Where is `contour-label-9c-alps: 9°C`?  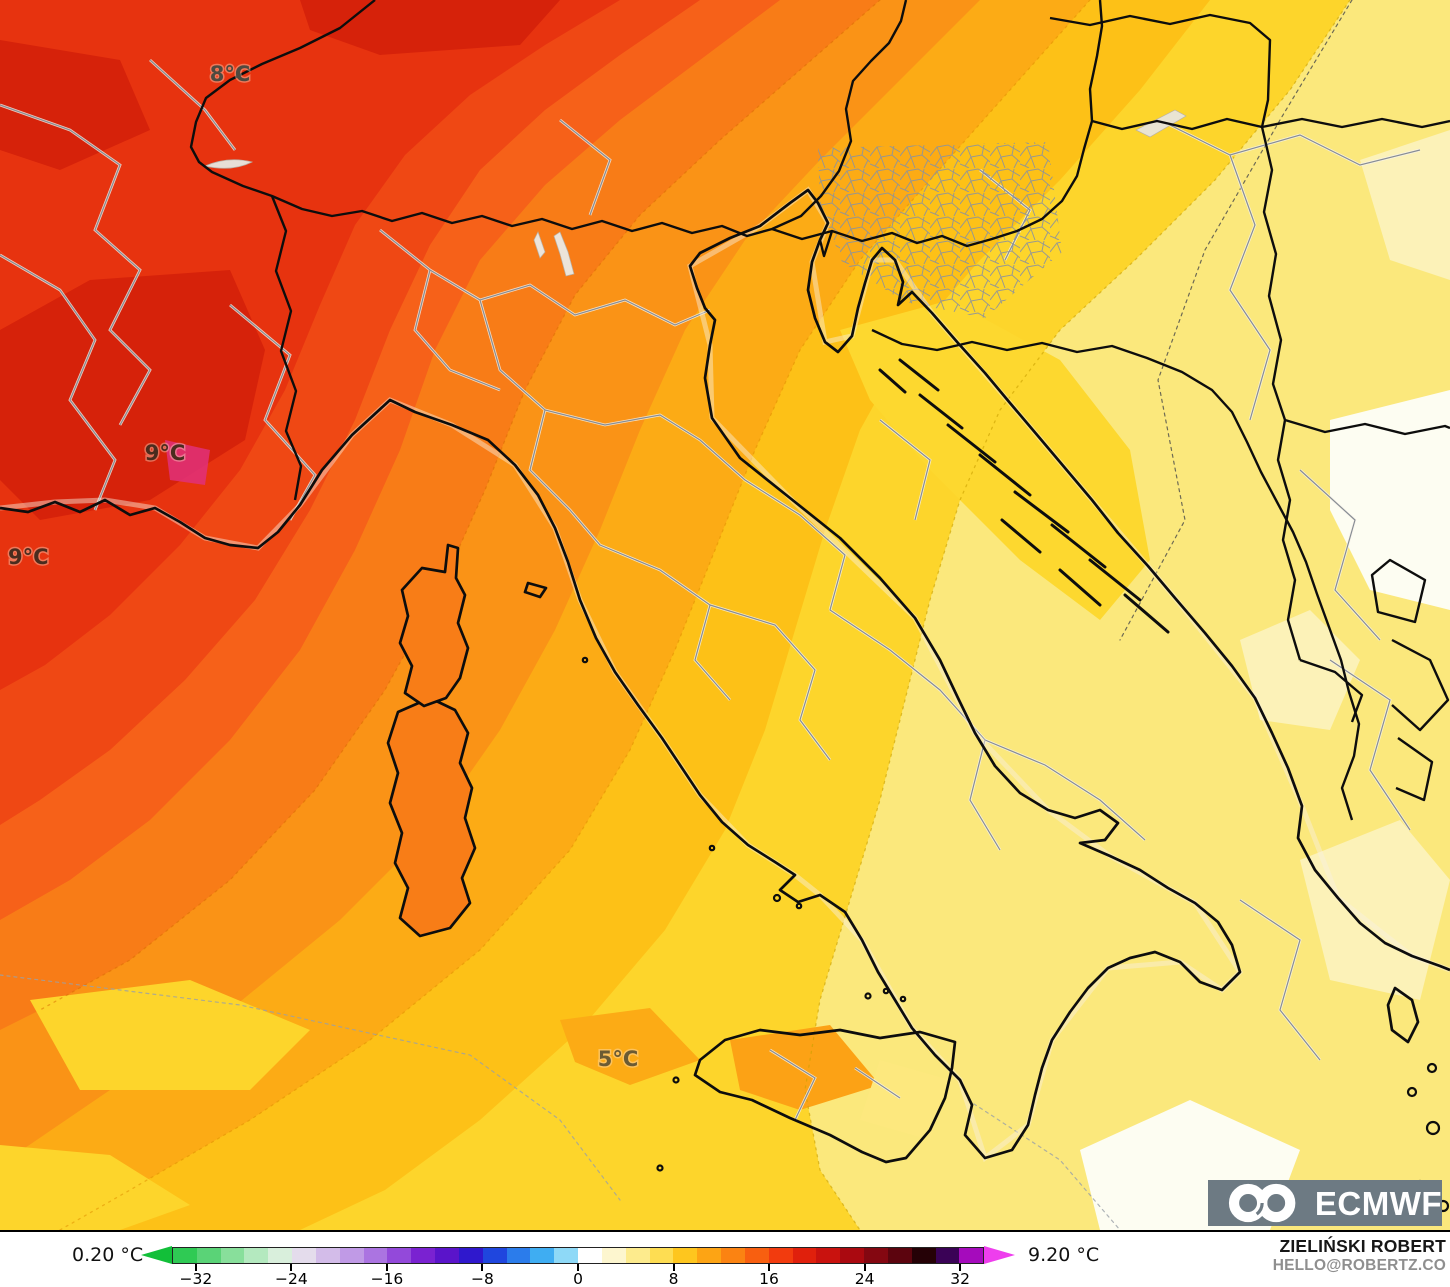 contour-label-9c-alps: 9°C is located at coordinates (165, 453).